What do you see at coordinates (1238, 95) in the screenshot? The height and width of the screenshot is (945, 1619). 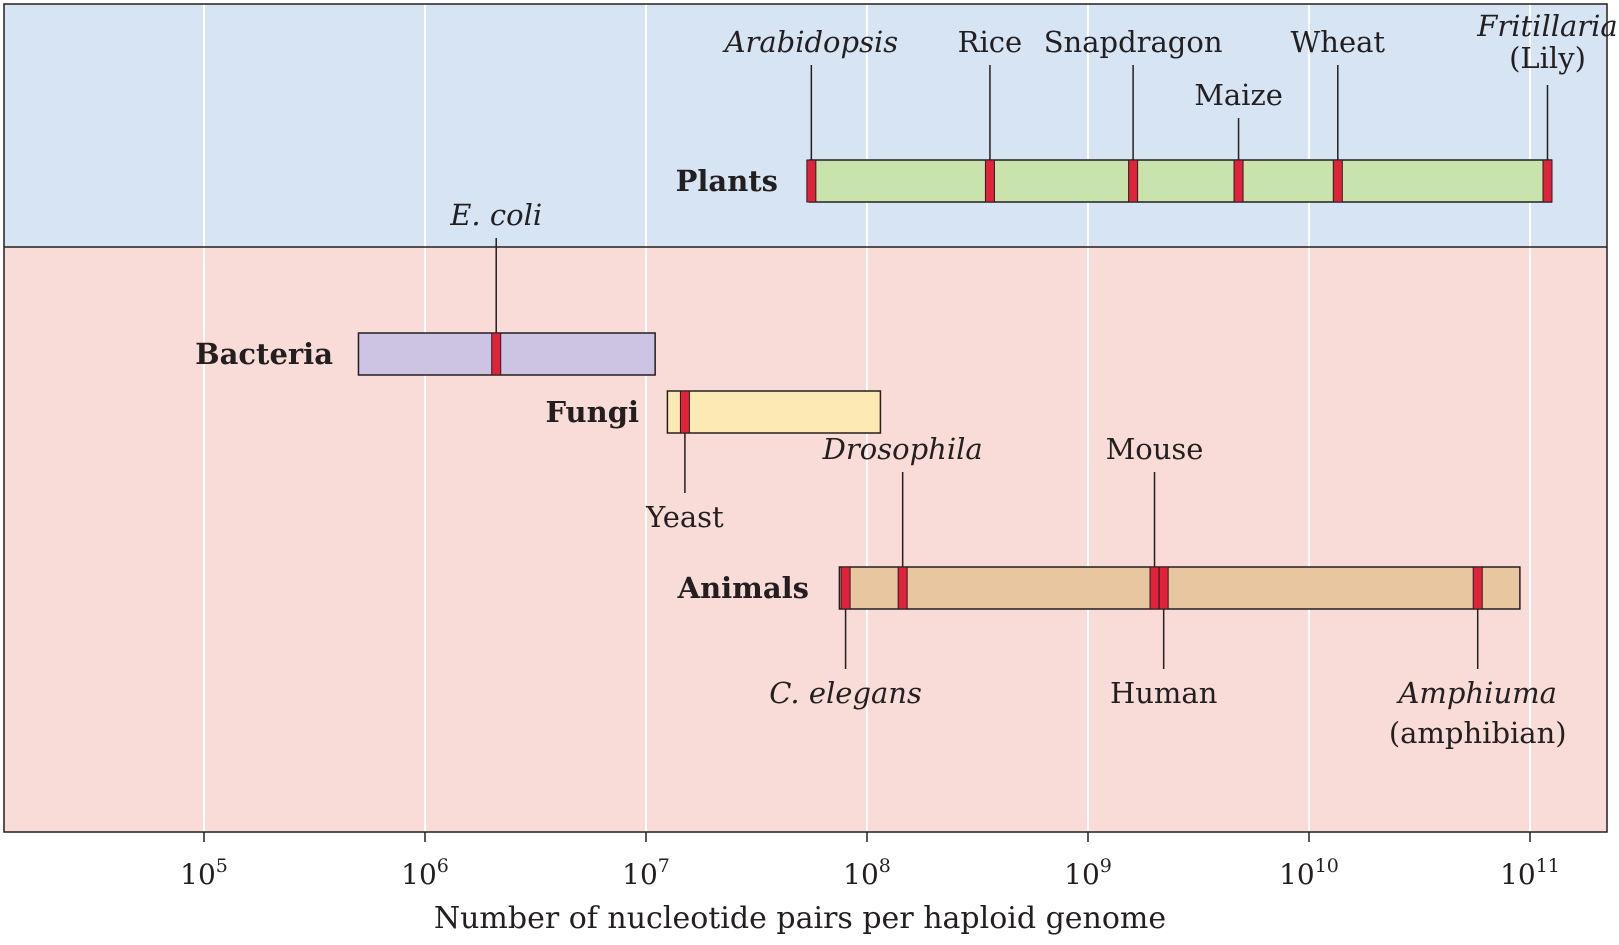 I see `maize-label: Maize` at bounding box center [1238, 95].